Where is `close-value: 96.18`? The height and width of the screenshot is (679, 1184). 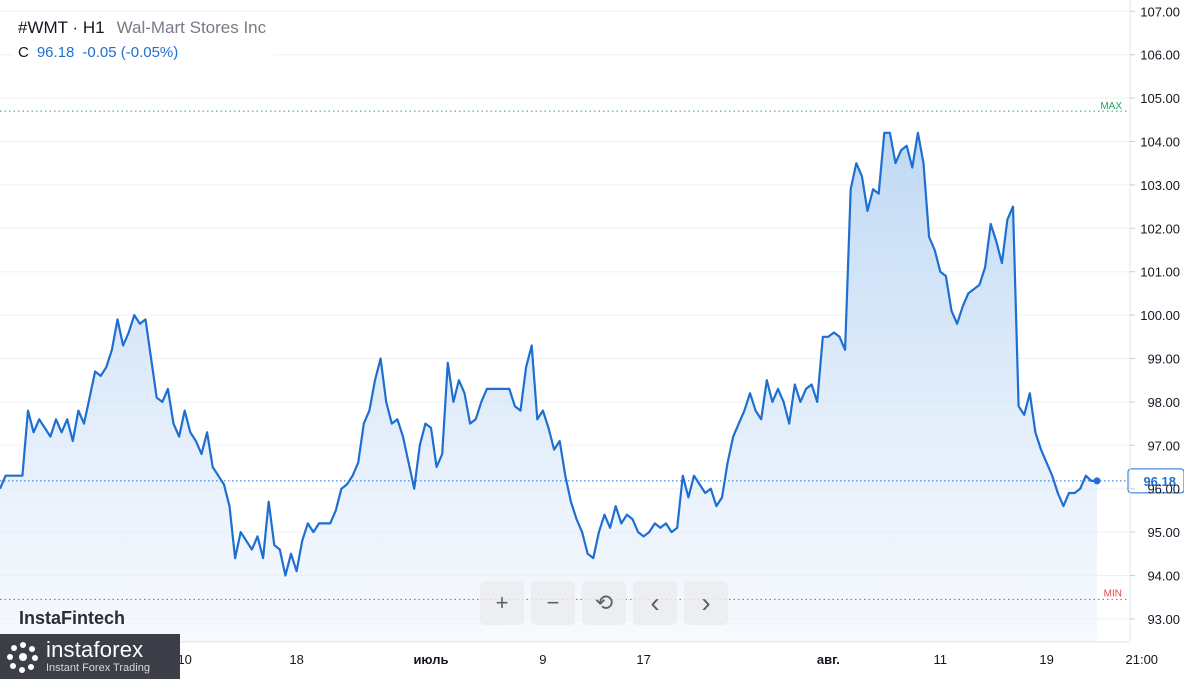 close-value: 96.18 is located at coordinates (55, 52).